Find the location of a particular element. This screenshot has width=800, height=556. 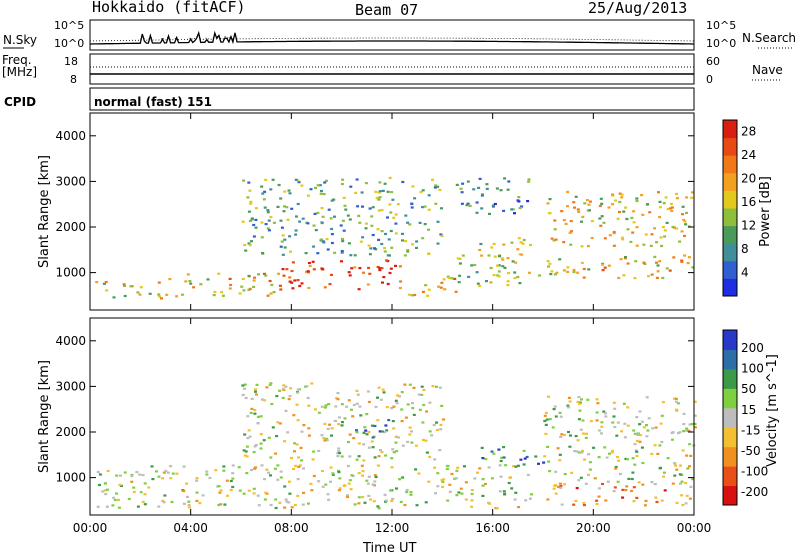

power-colorbar-tick-0: 4 is located at coordinates (745, 273).